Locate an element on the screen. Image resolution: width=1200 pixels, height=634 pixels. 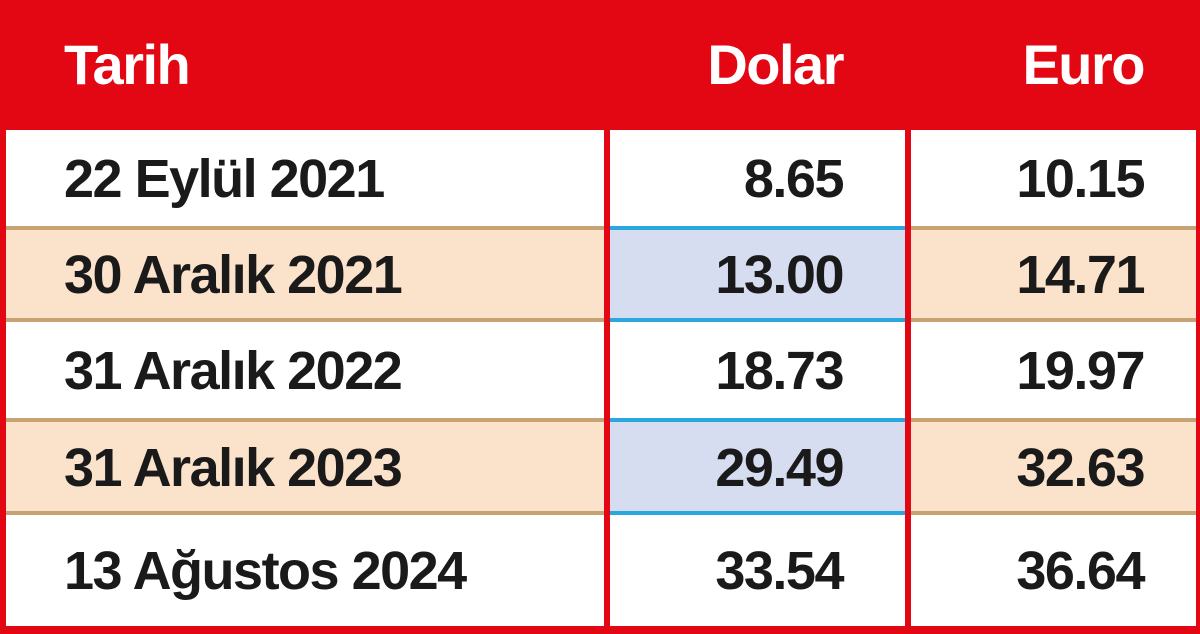
table-cell: 29.49 is located at coordinates (757, 467).